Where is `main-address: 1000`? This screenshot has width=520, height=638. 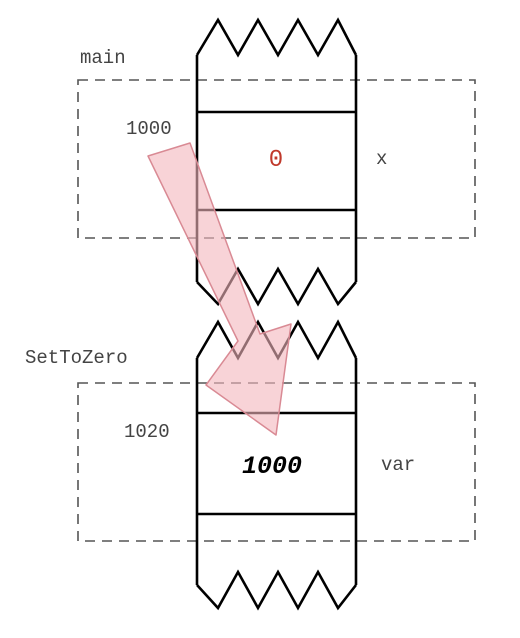
main-address: 1000 is located at coordinates (149, 129).